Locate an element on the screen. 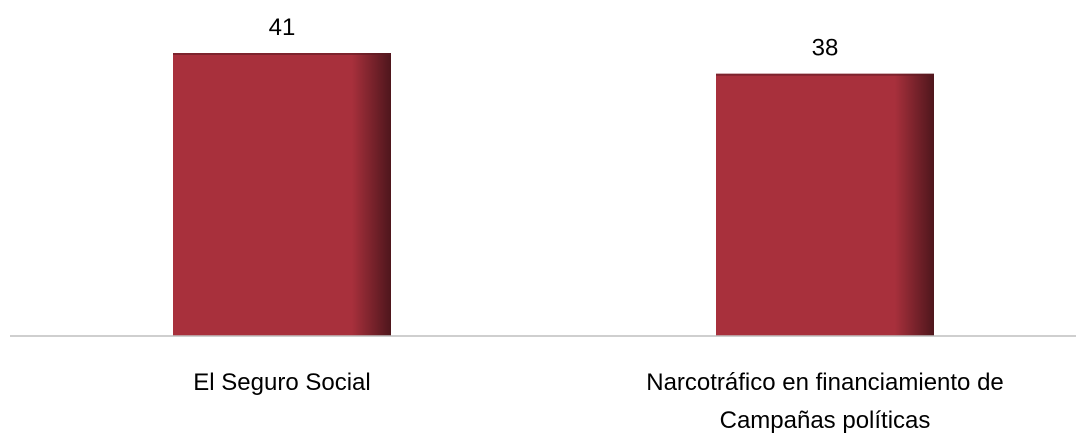  category-label-0: El Seguro Social is located at coordinates (281, 382).